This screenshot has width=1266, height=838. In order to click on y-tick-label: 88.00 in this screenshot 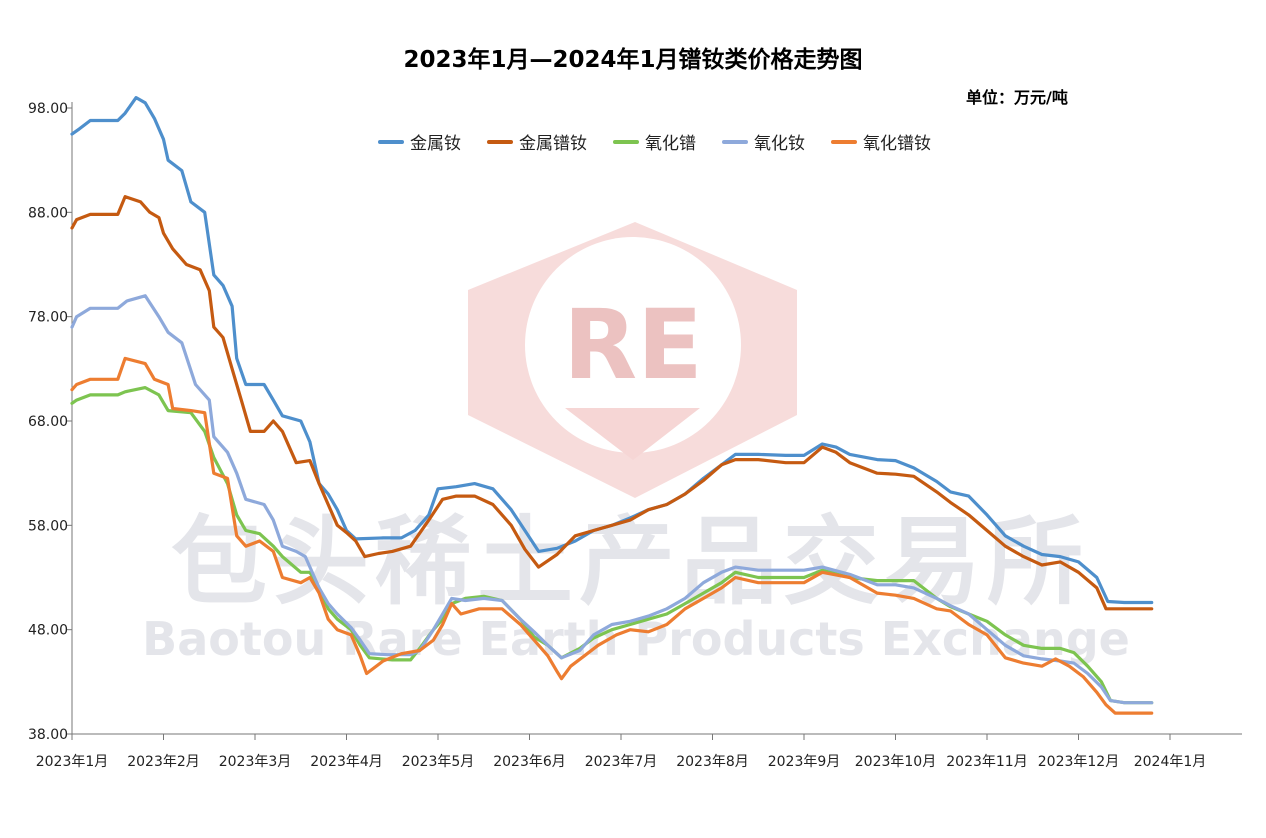, I will do `click(48, 213)`.